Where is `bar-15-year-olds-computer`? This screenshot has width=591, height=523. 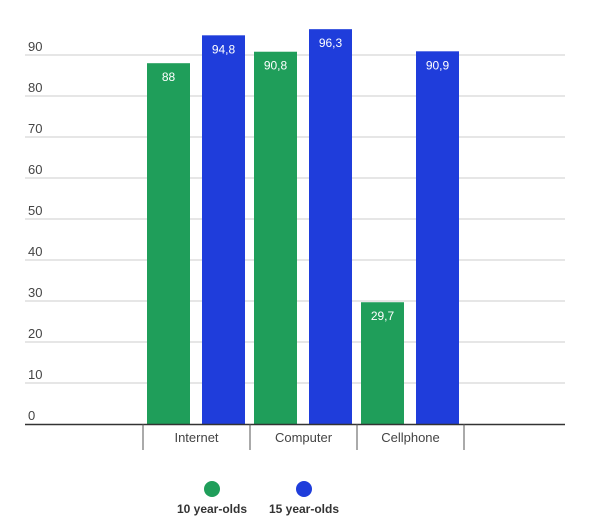 bar-15-year-olds-computer is located at coordinates (330, 226).